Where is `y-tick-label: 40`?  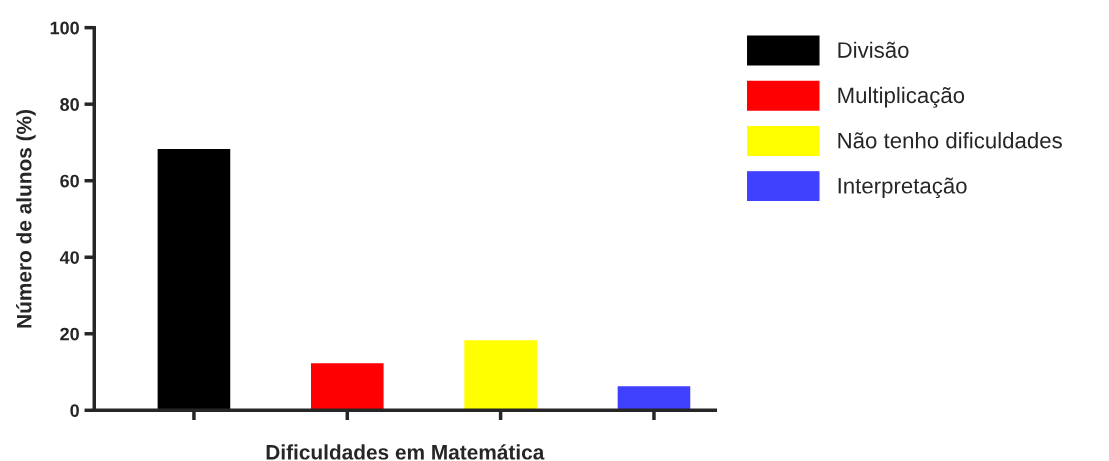 y-tick-label: 40 is located at coordinates (69, 257).